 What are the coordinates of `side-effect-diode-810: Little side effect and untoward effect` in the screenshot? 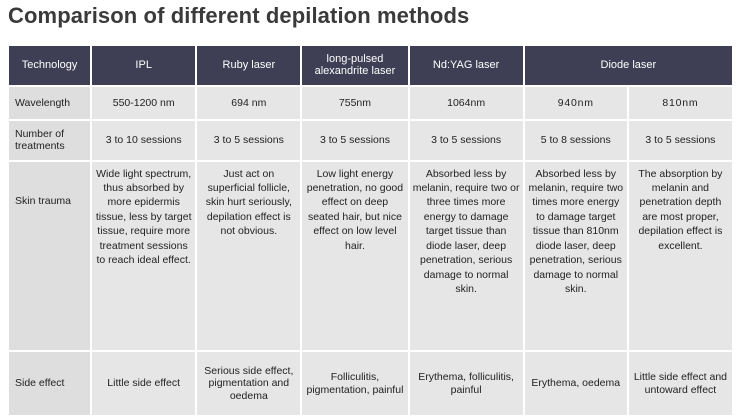 It's located at (680, 383).